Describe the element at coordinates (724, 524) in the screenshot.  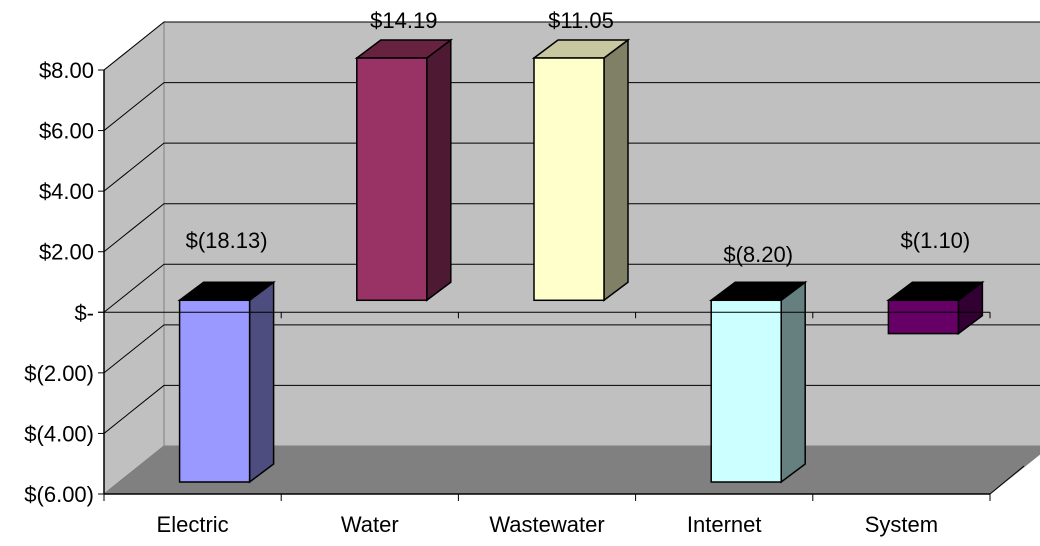
I see `x-tick-label: Internet` at that location.